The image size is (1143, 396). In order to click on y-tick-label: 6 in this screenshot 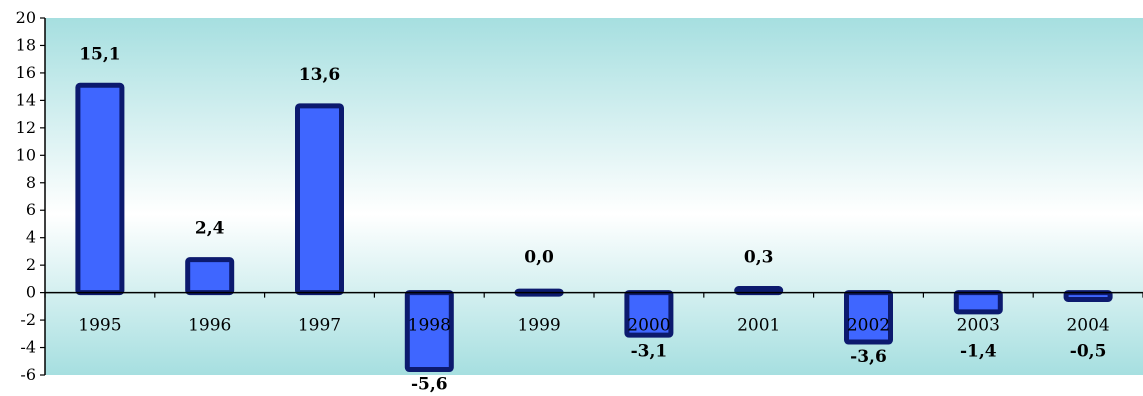, I will do `click(31, 209)`.